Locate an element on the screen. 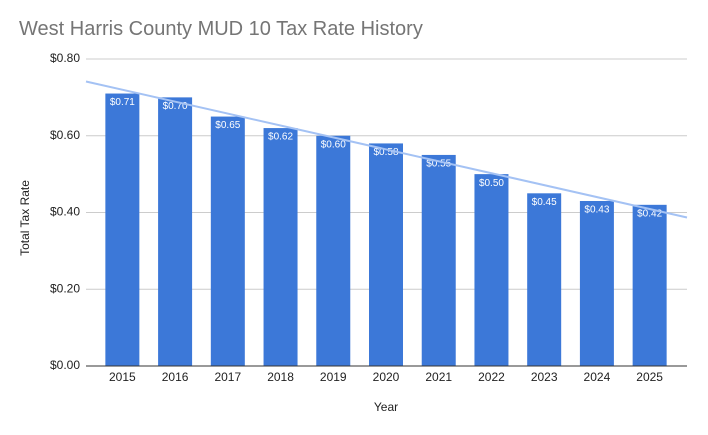 This screenshot has height=435, width=708. value-label: $0.71 is located at coordinates (122, 102).